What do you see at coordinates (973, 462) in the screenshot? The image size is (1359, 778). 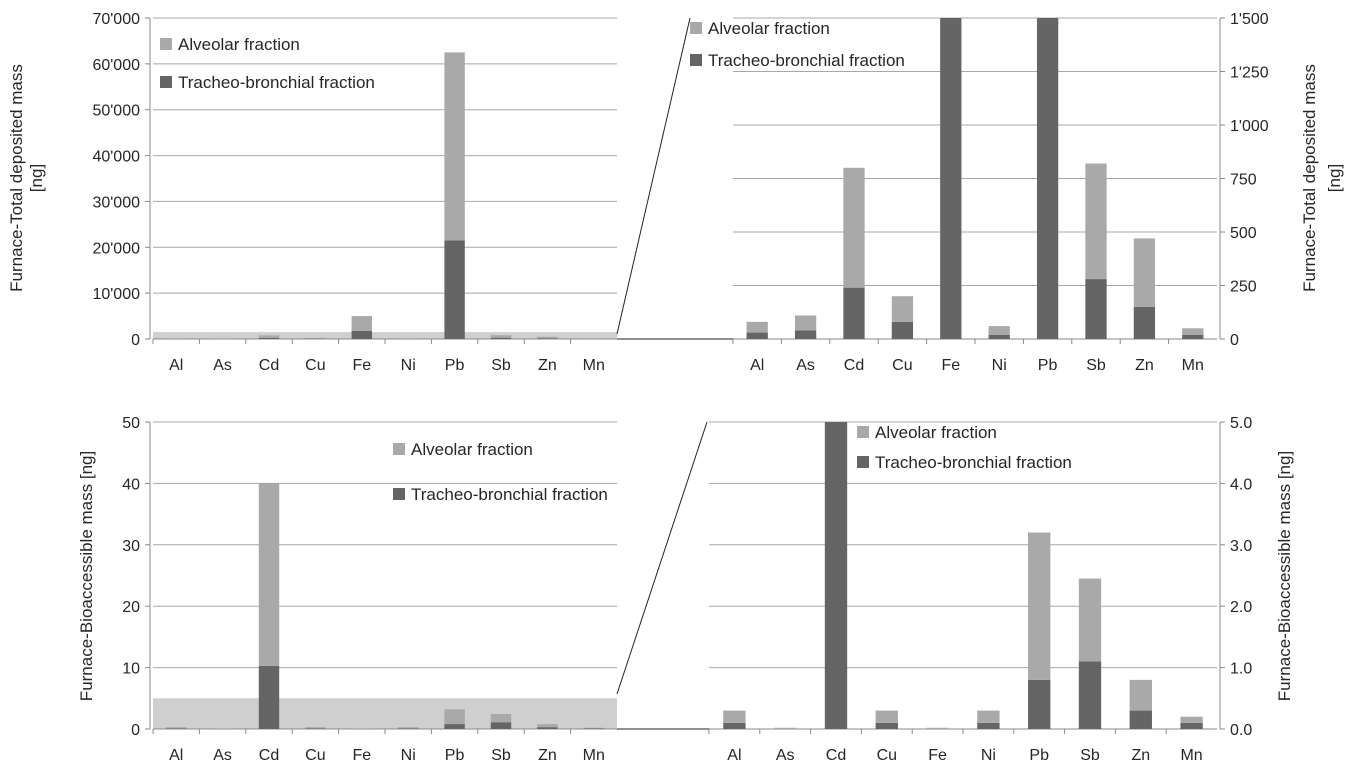 I see `legend-label: Tracheo-bronchial fraction` at bounding box center [973, 462].